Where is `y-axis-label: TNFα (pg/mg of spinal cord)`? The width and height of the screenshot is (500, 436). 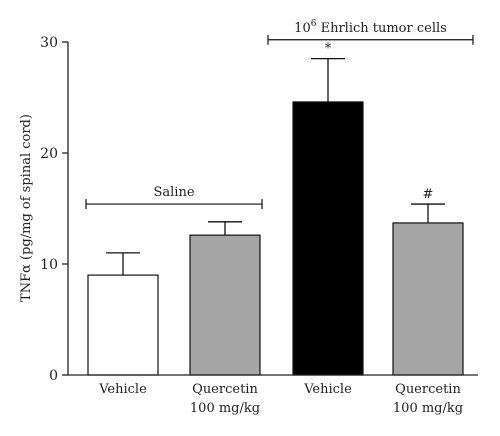 y-axis-label: TNFα (pg/mg of spinal cord) is located at coordinates (26, 208).